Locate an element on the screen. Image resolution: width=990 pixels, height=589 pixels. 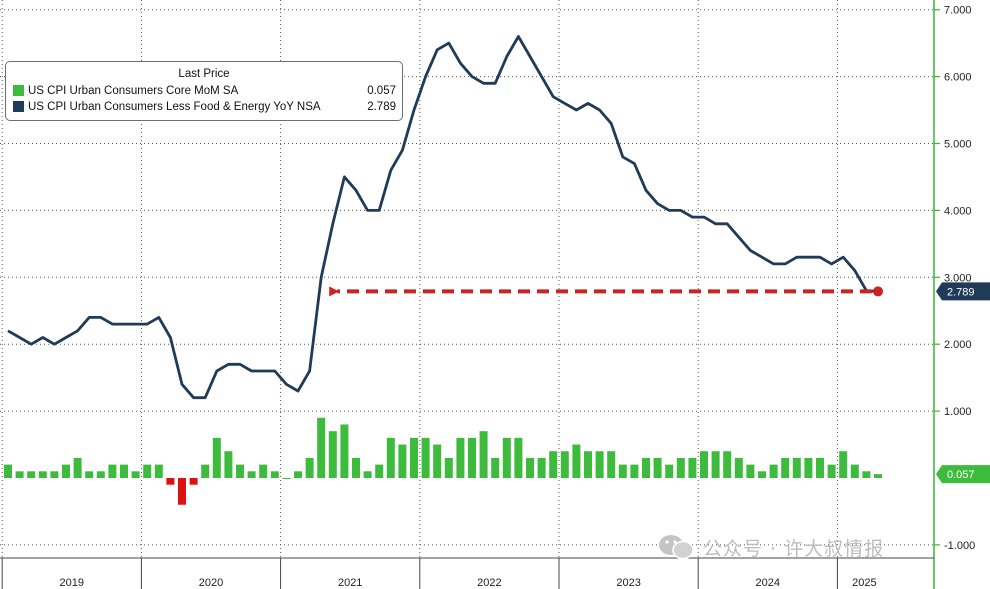
y-tick-label: -1.000 is located at coordinates (959, 546).